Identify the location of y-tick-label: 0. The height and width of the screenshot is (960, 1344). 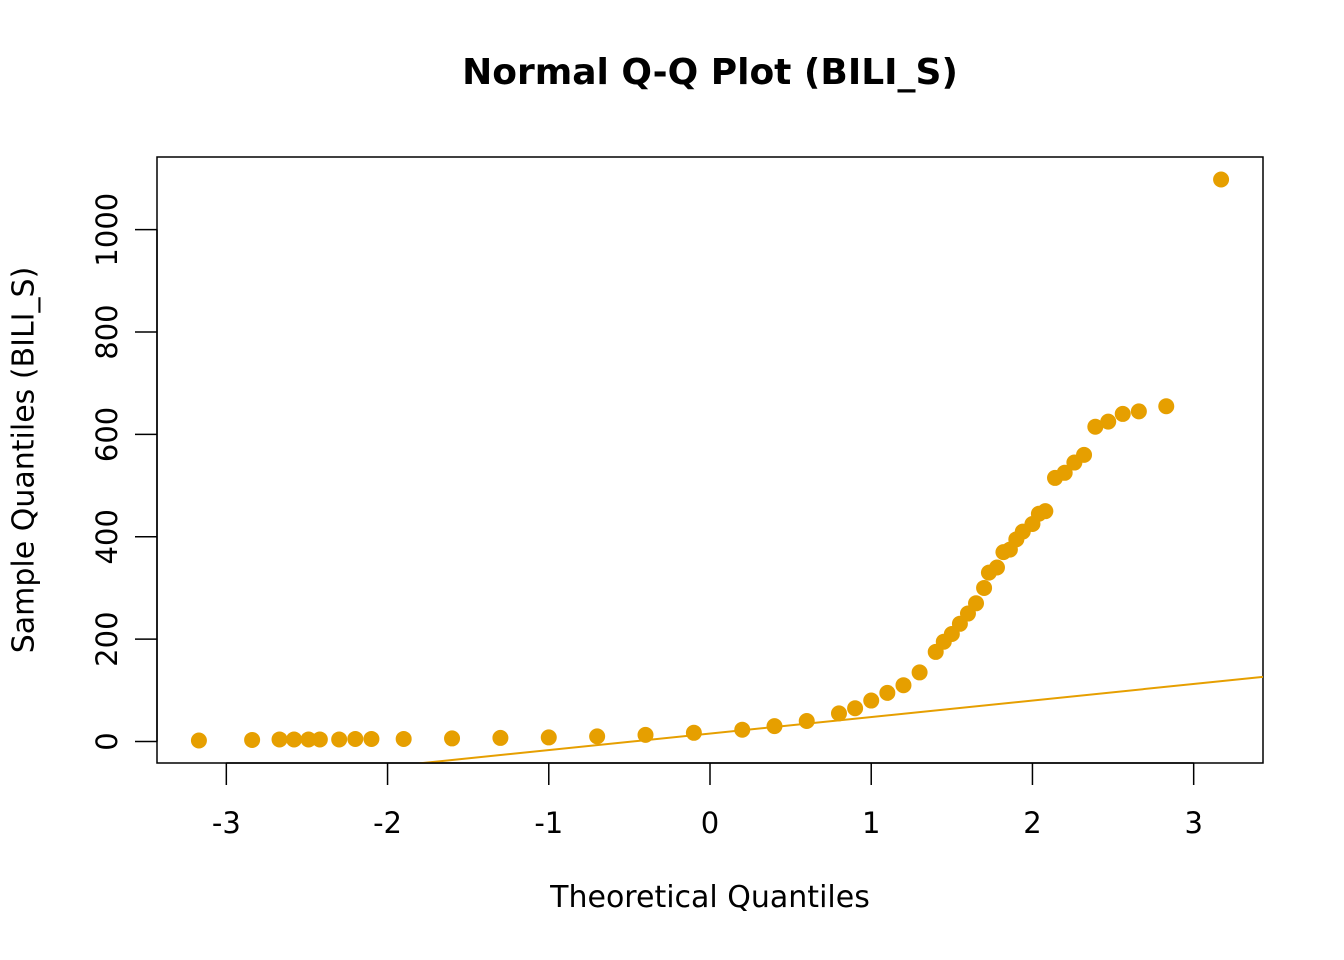
(107, 741).